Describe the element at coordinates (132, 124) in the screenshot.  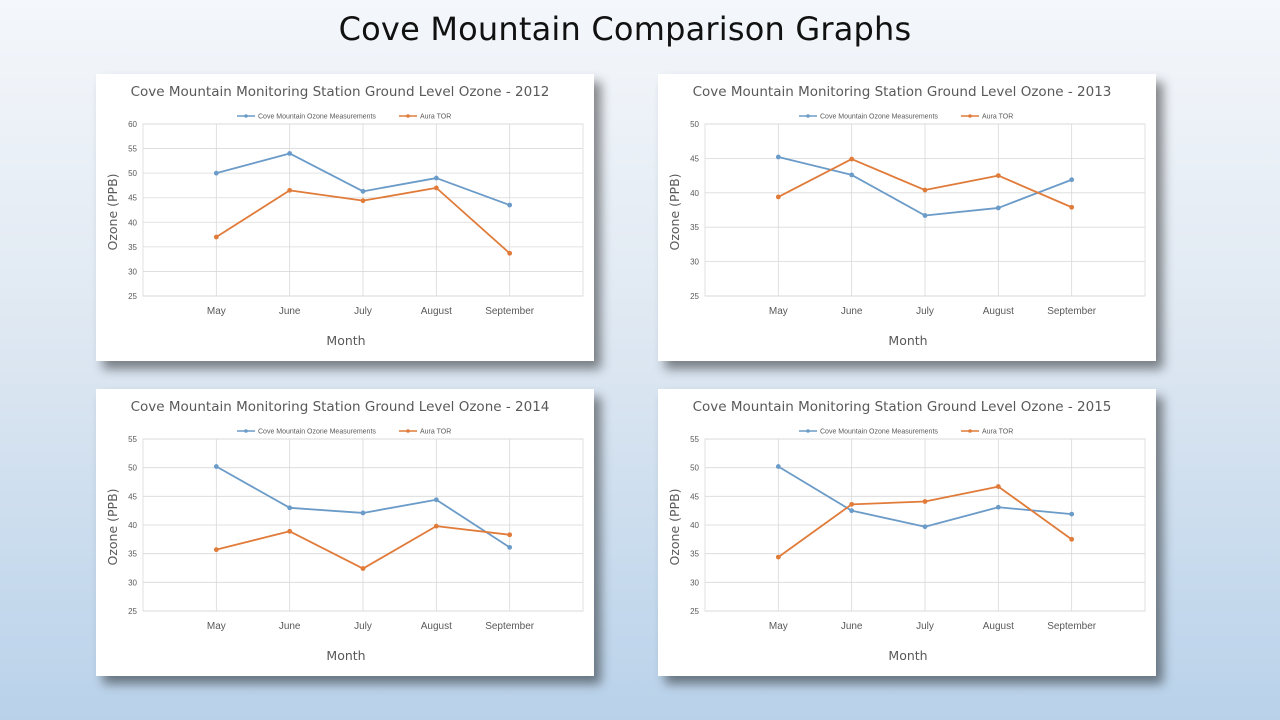
I see `y-tick-label: 60` at that location.